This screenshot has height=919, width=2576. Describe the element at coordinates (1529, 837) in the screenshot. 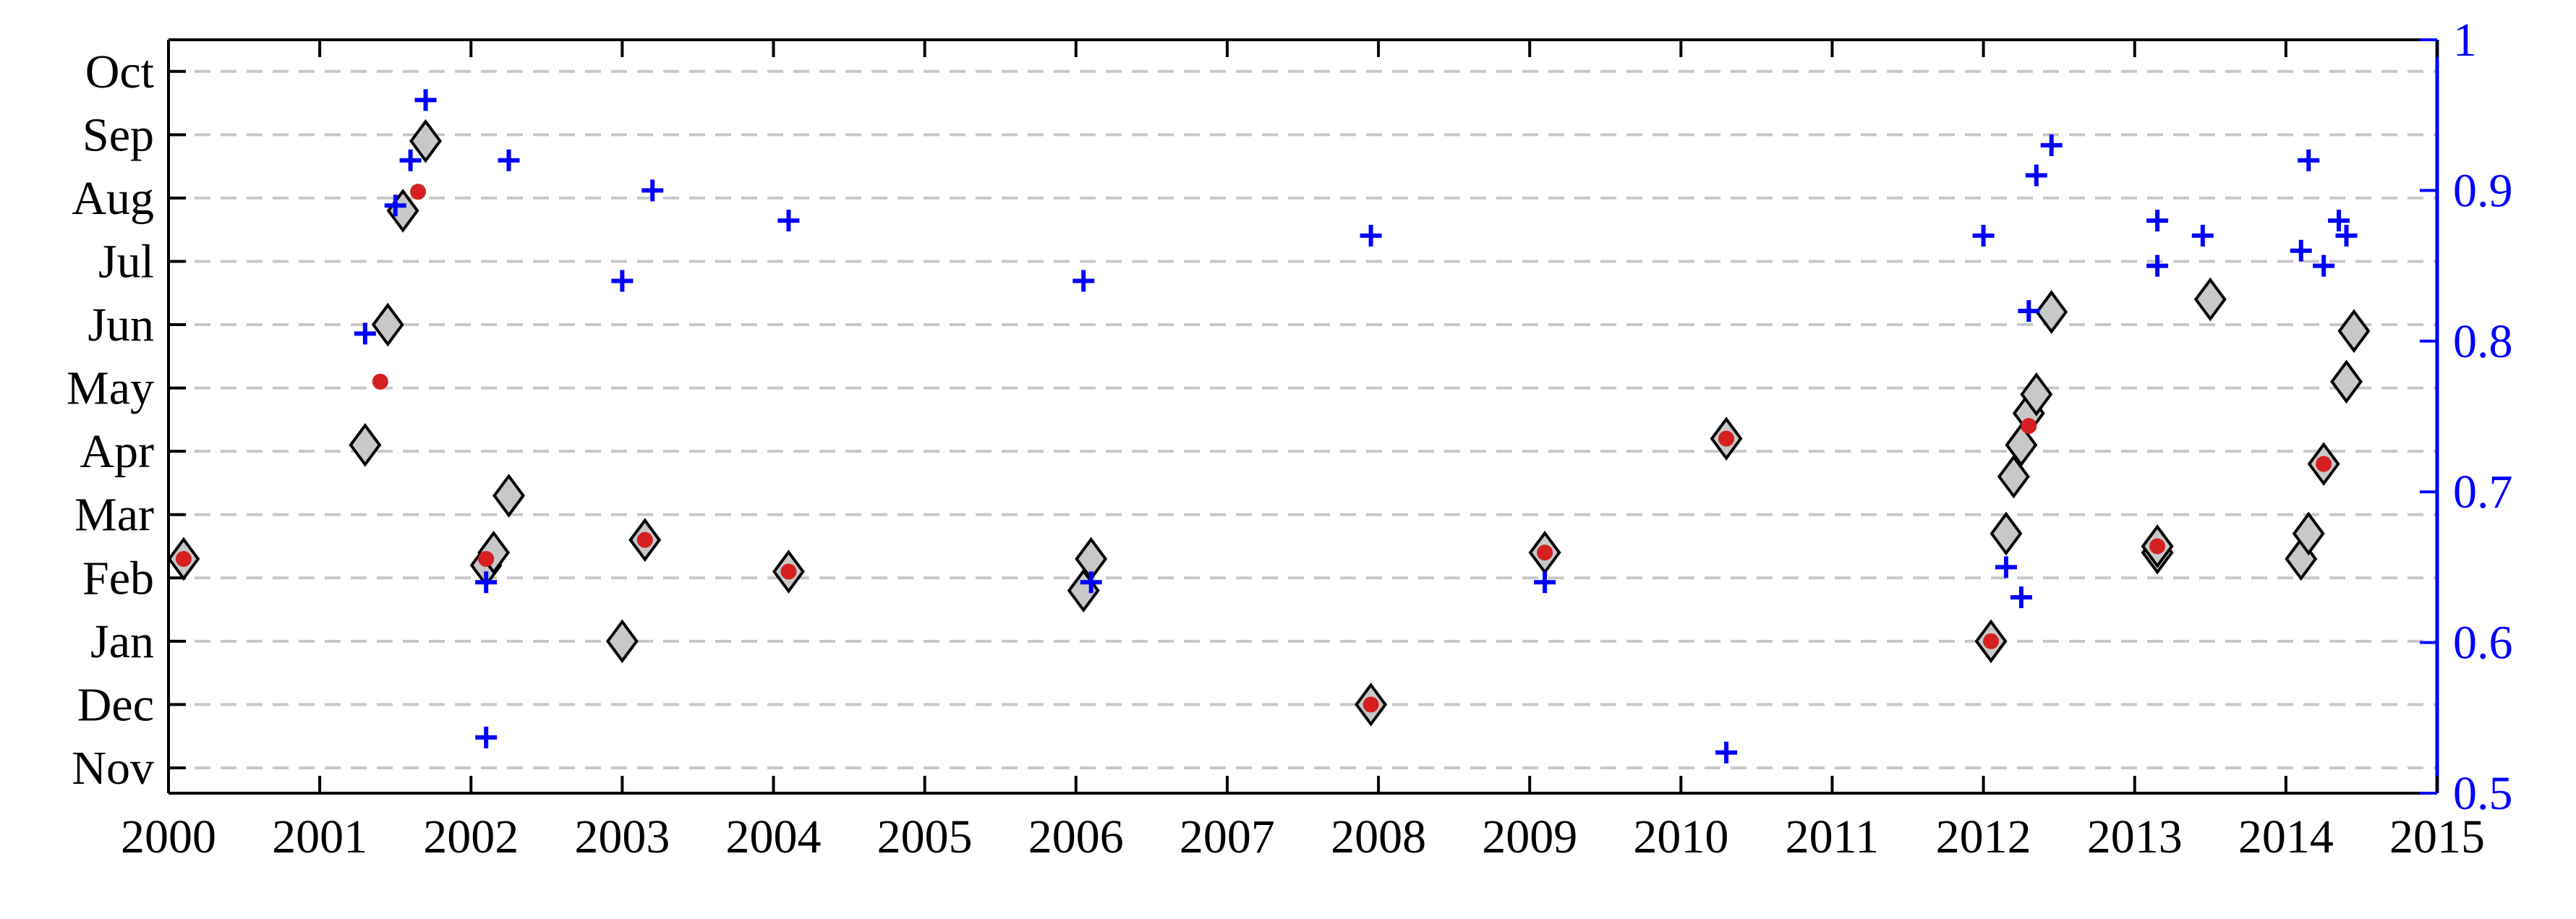

I see `x-tick-label-2009: 2009` at that location.